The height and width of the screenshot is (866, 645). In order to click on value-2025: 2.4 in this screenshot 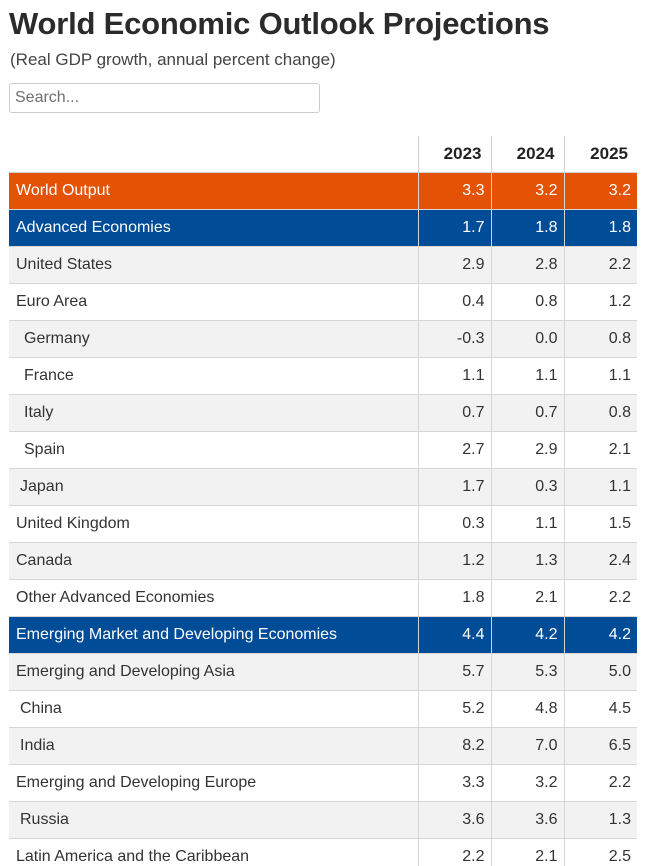, I will do `click(600, 561)`.